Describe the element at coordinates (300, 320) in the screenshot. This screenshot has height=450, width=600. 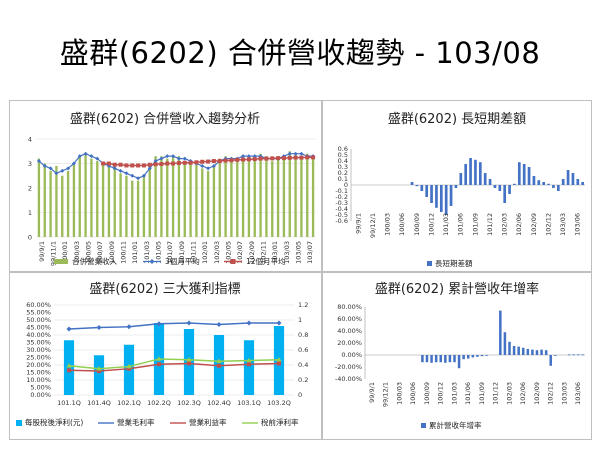
I see `y-right-tick-label: 1` at that location.